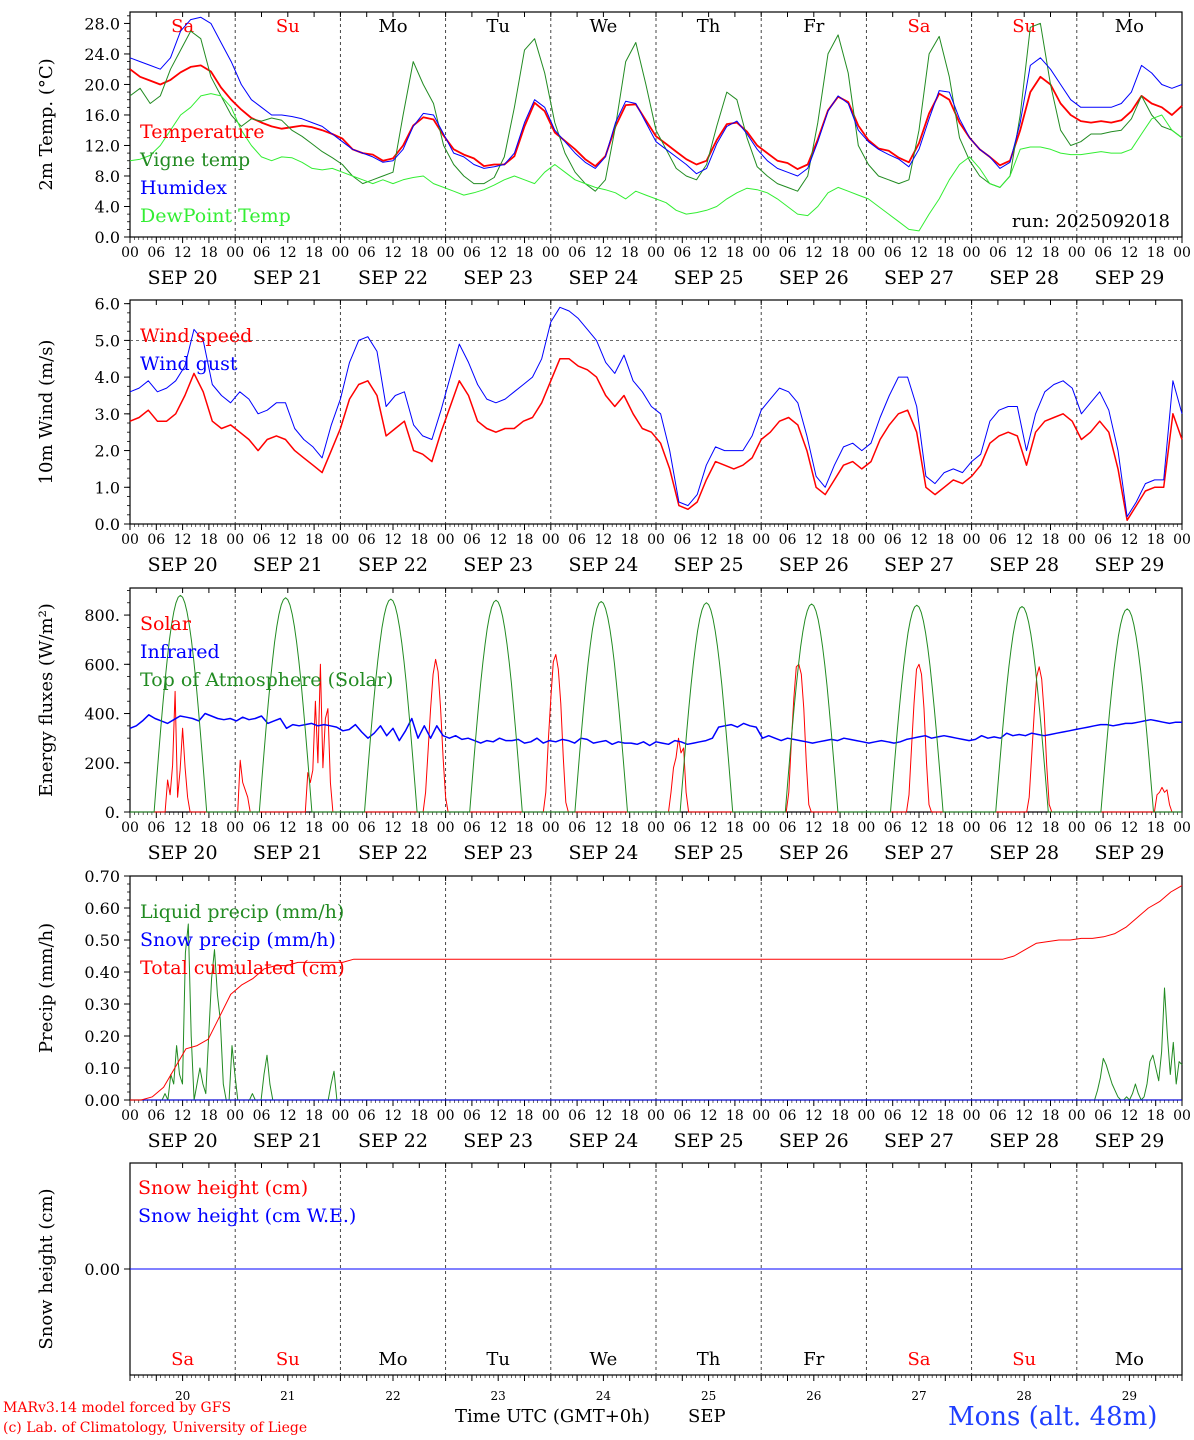 The height and width of the screenshot is (1440, 1194). What do you see at coordinates (46, 124) in the screenshot?
I see `y-axis-title: 2m Temp. (°C)` at bounding box center [46, 124].